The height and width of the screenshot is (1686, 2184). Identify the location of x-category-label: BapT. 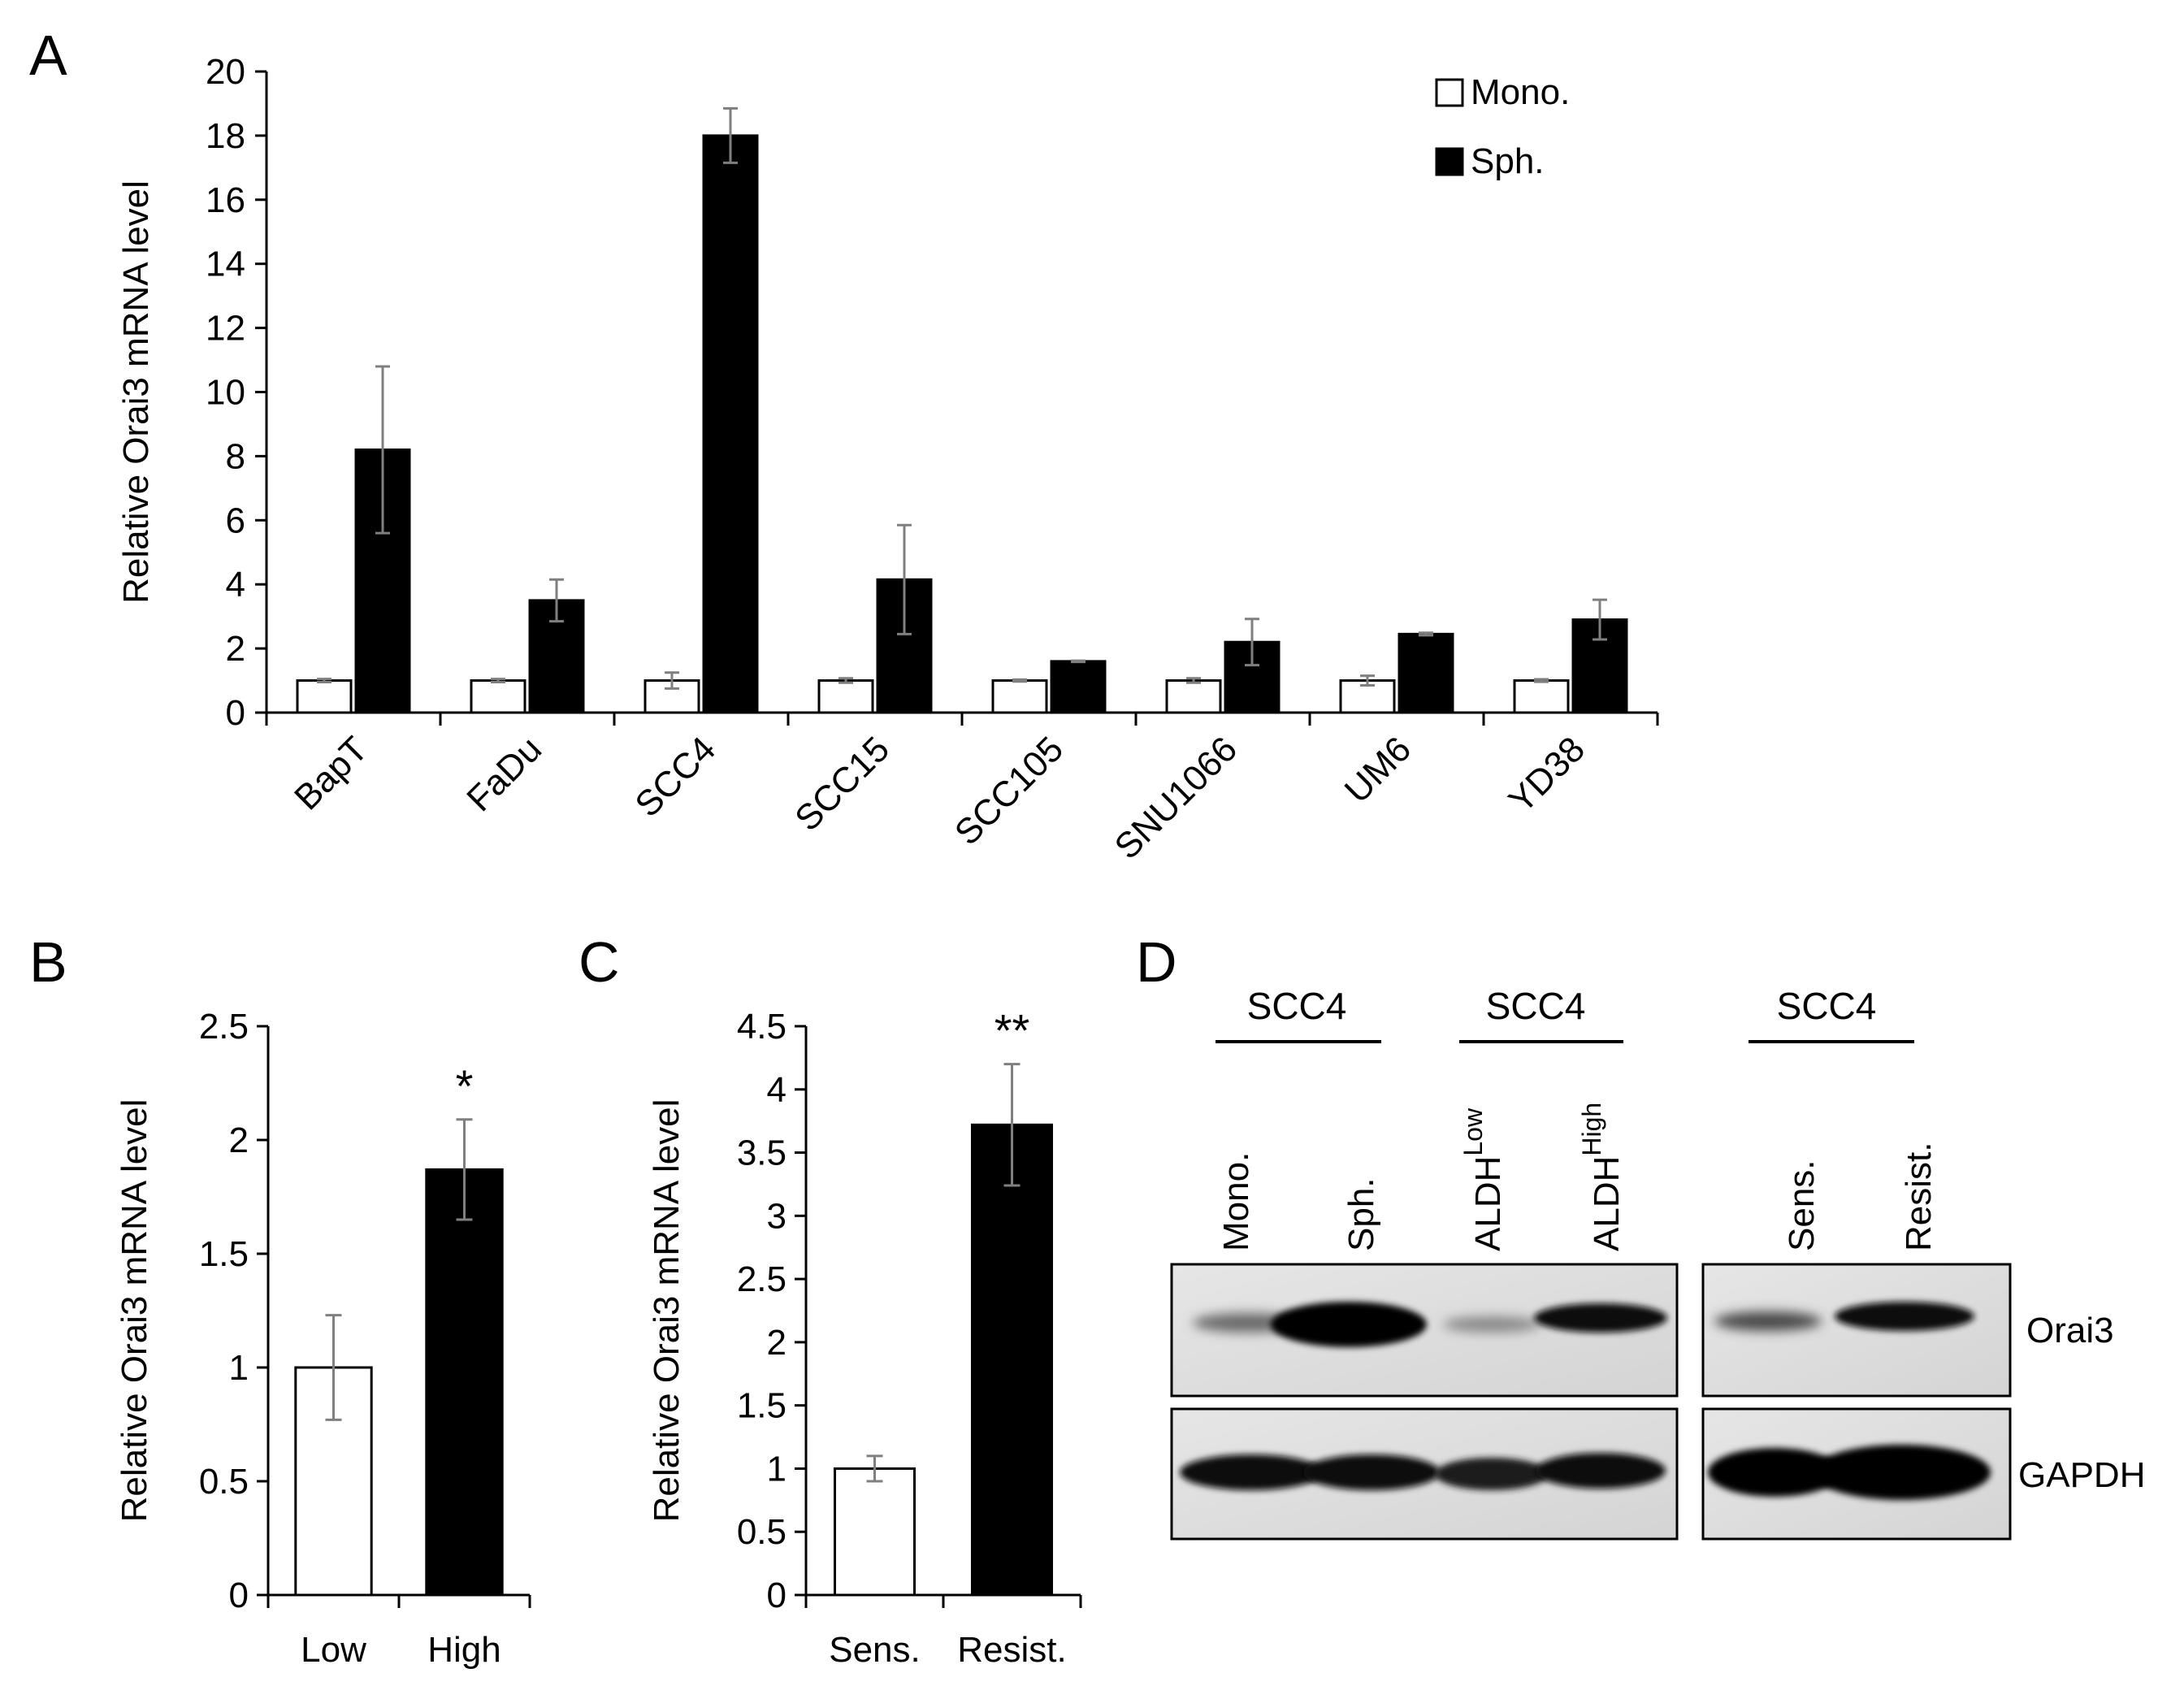
(331, 773).